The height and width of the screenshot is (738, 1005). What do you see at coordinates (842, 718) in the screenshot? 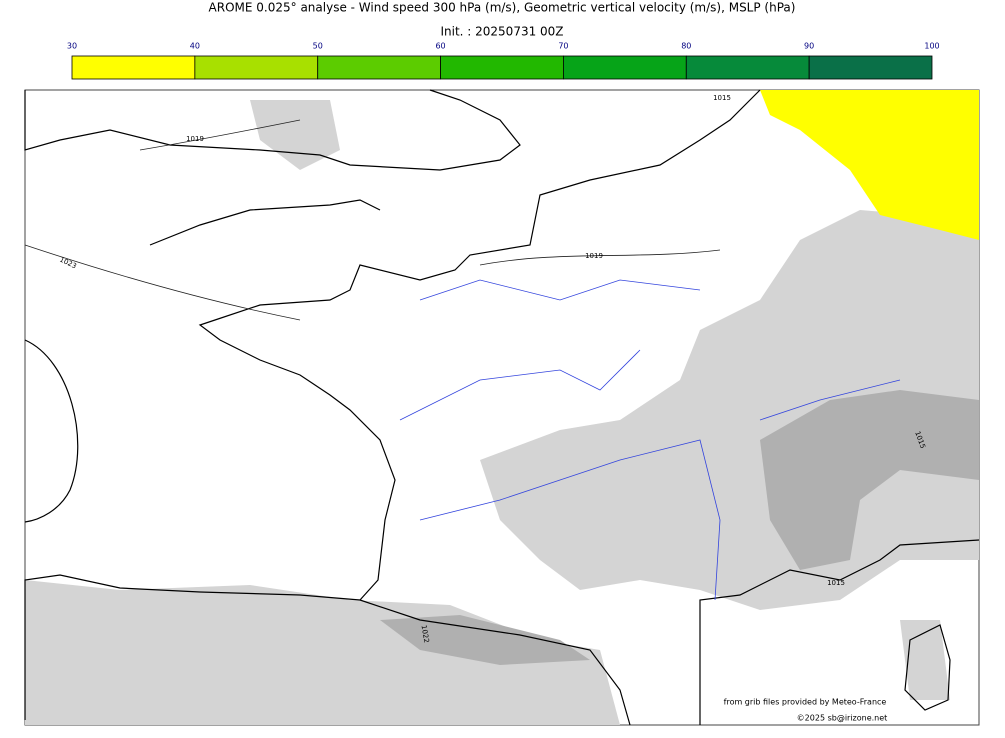
I see `credit: ©2025 sb@irizone.net` at bounding box center [842, 718].